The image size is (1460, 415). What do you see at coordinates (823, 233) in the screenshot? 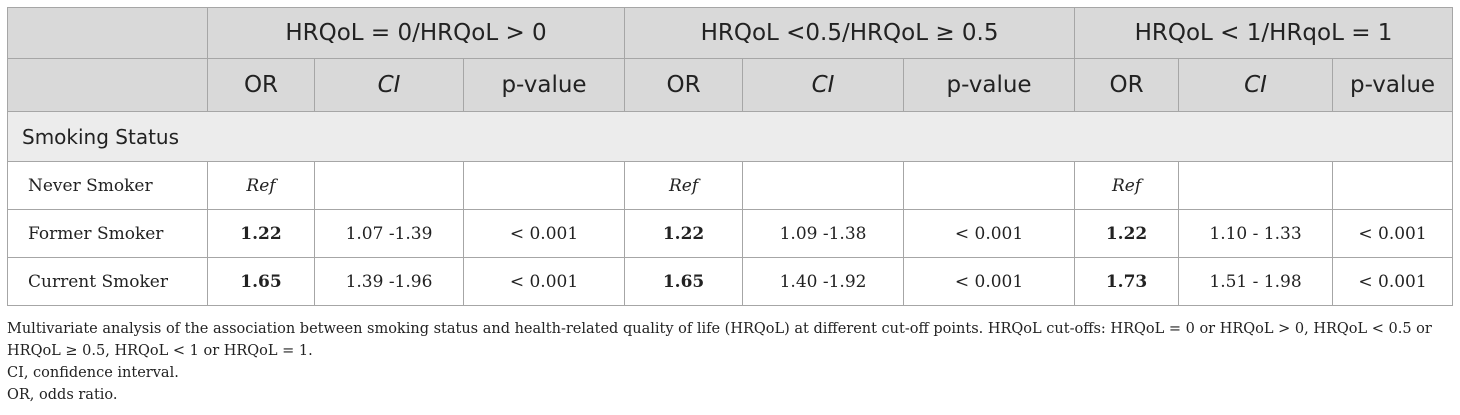
I see `ci-cell: 1.09 -1.38` at bounding box center [823, 233].